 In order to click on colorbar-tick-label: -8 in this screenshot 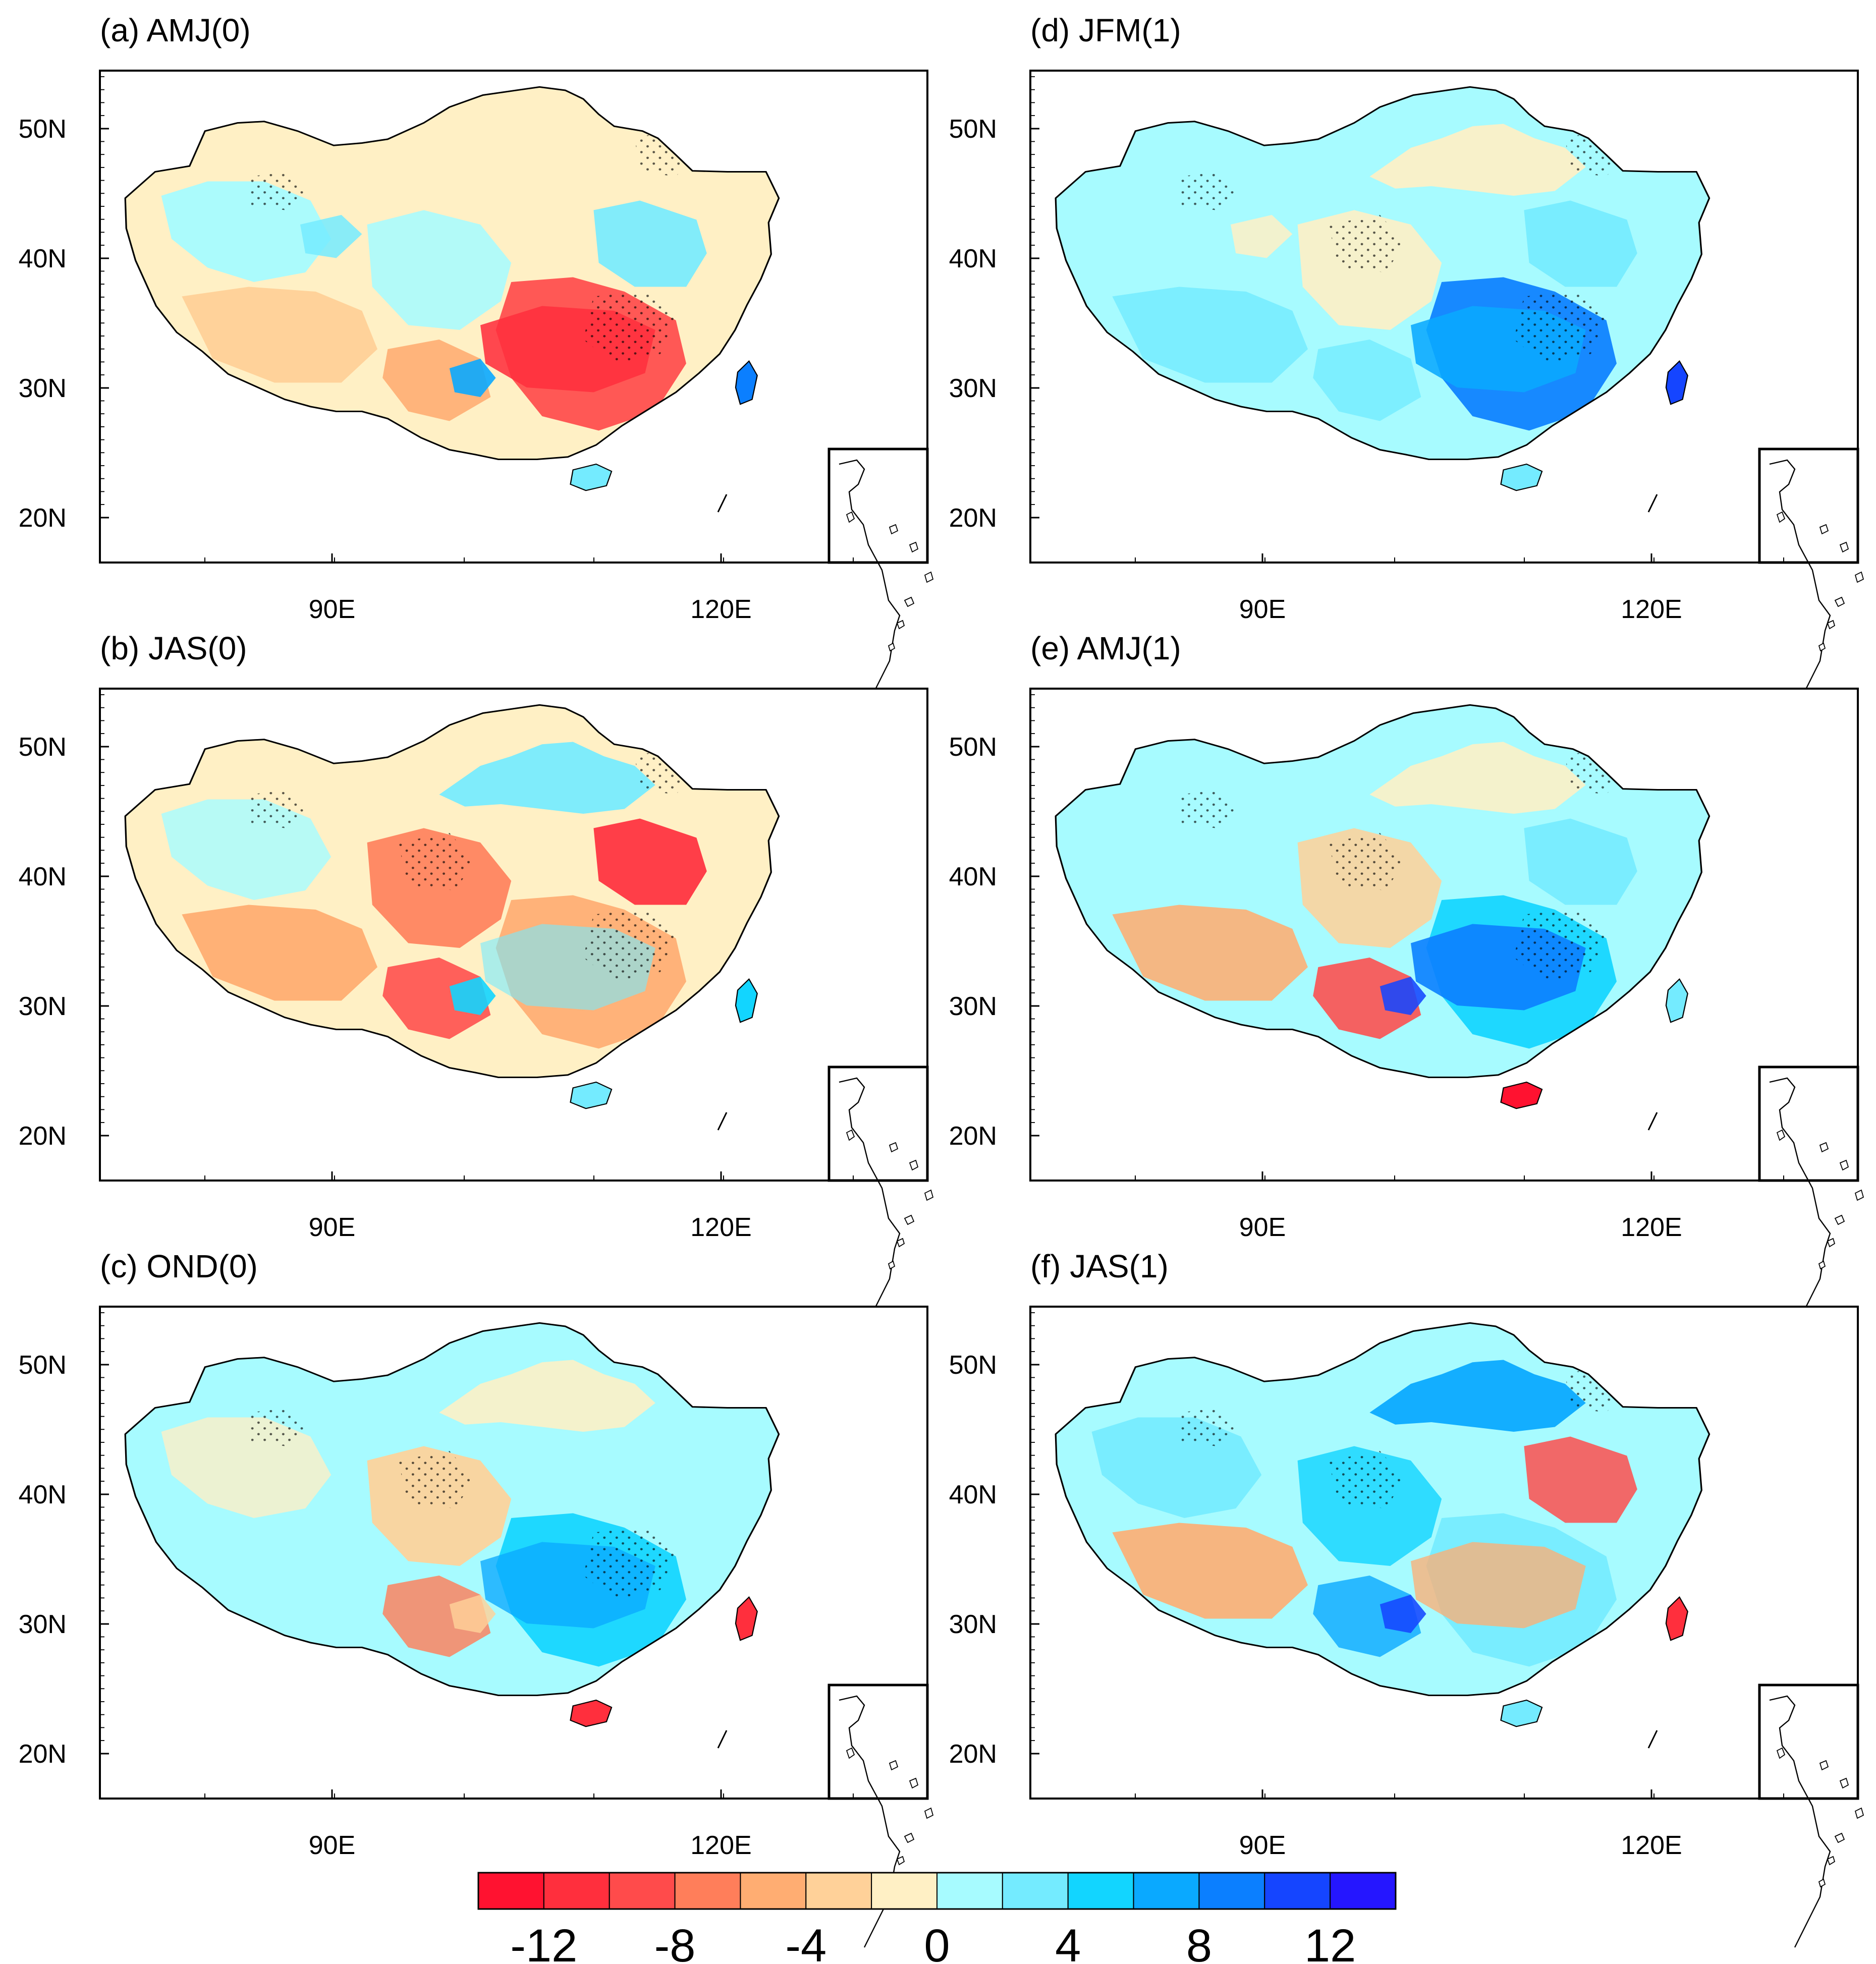, I will do `click(675, 1942)`.